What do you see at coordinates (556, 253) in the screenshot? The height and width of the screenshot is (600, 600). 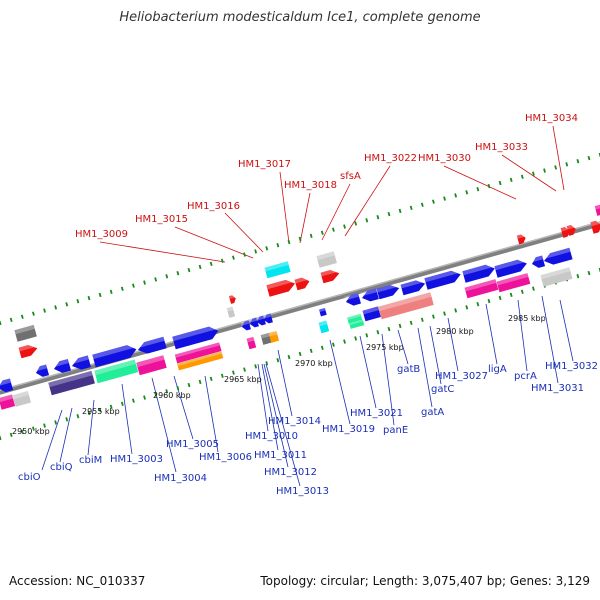 I see `gene-feature-48-shine` at bounding box center [556, 253].